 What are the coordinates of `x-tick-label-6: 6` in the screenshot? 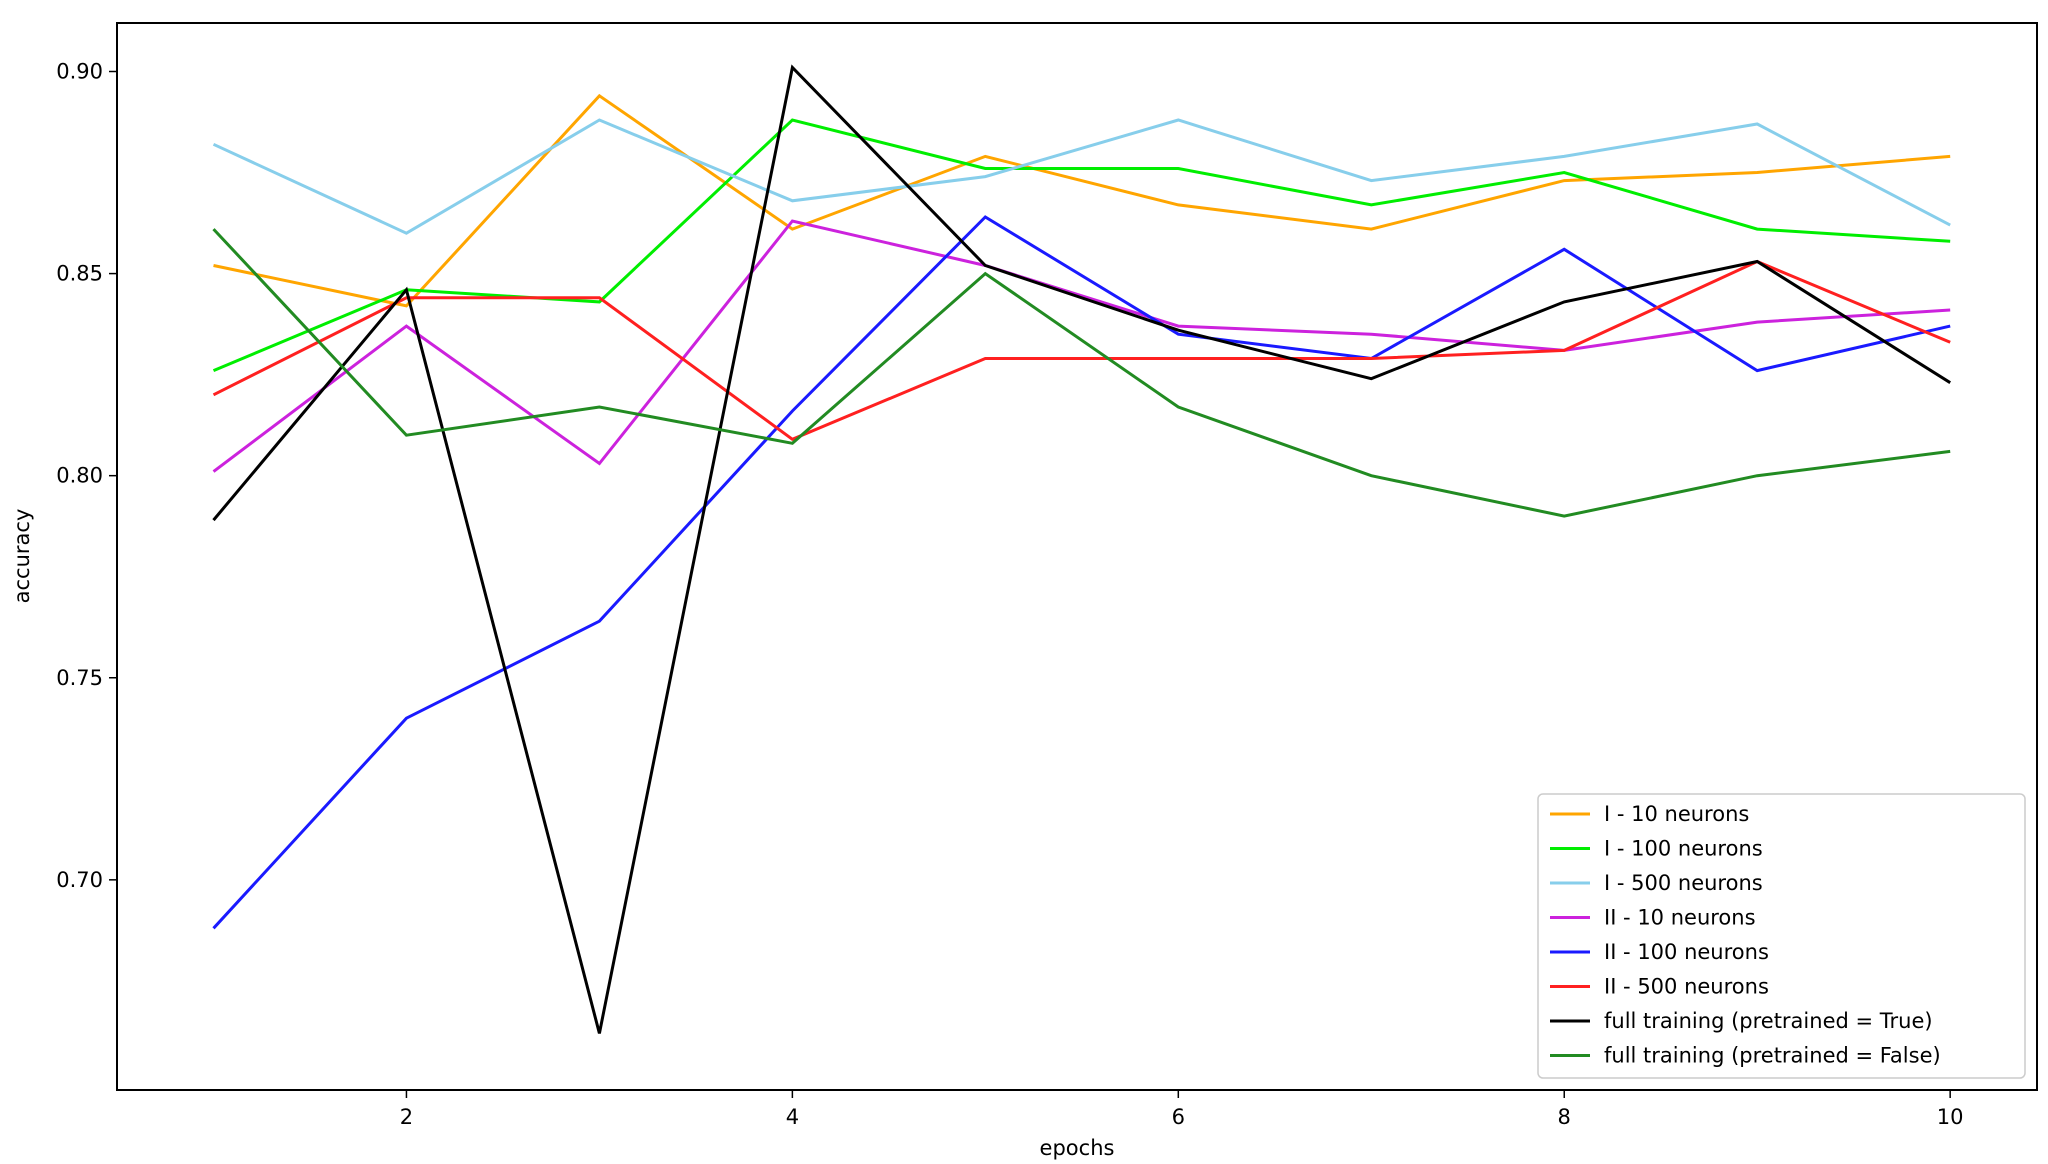 It's located at (1178, 1117).